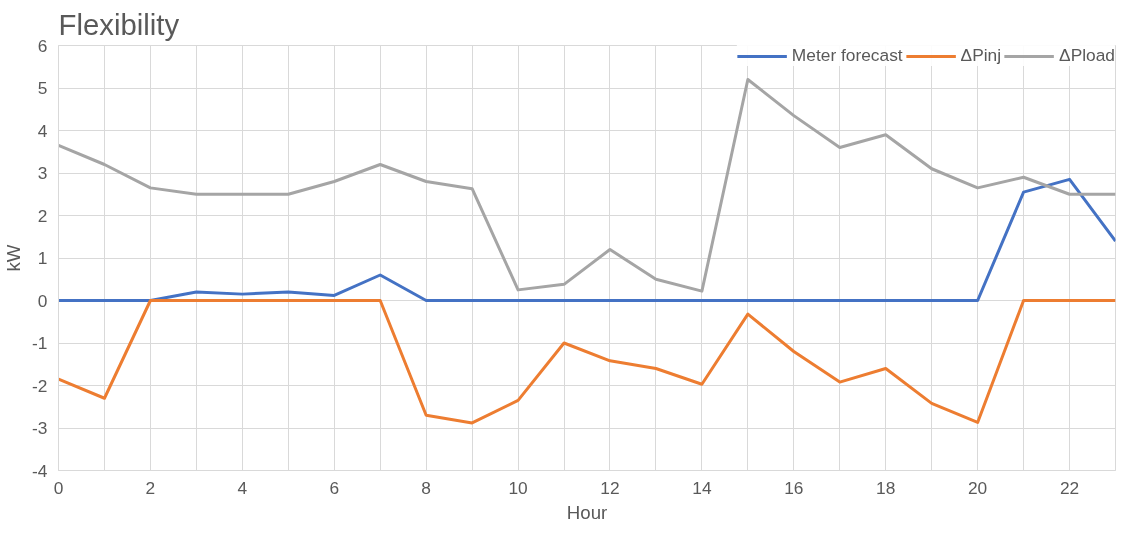 Image resolution: width=1135 pixels, height=536 pixels. What do you see at coordinates (150, 487) in the screenshot?
I see `x-tick-label: 2` at bounding box center [150, 487].